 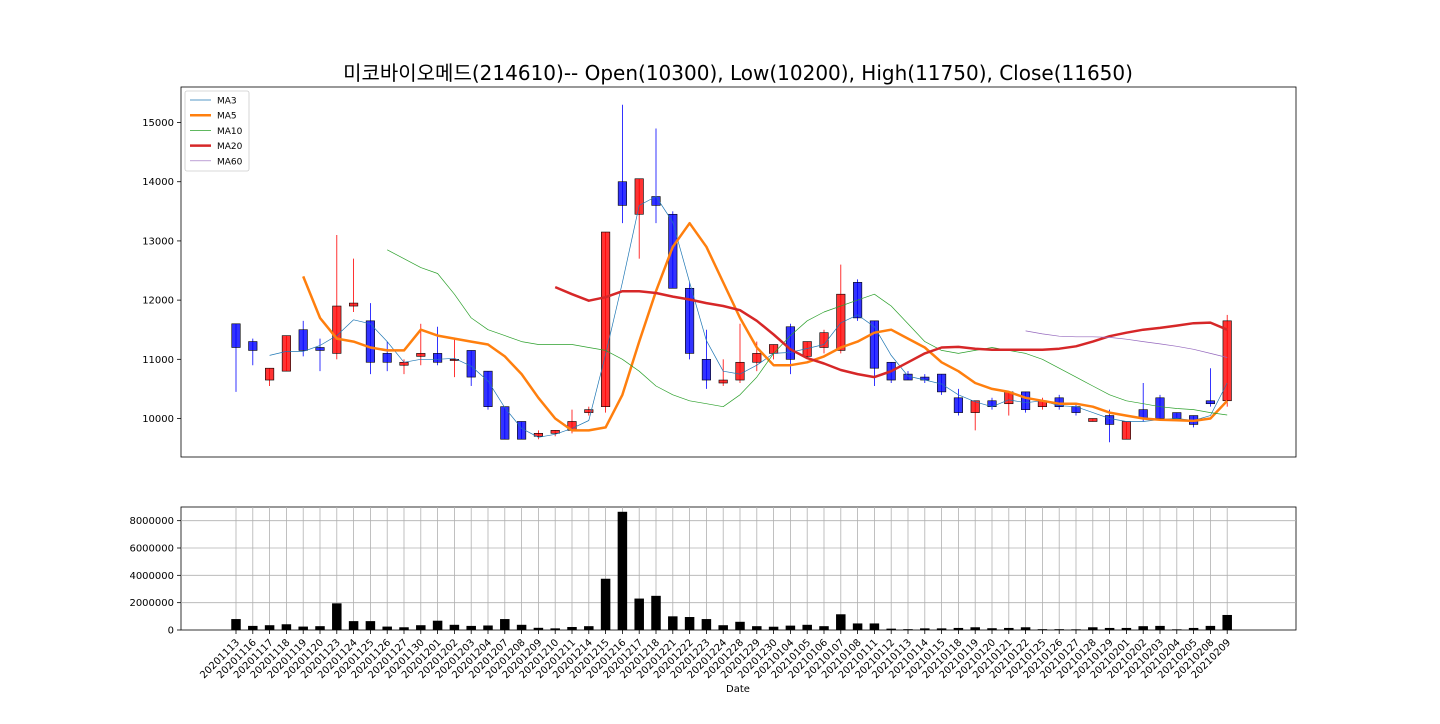 I want to click on volume-y-tick-label: 4000000, so click(x=151, y=576).